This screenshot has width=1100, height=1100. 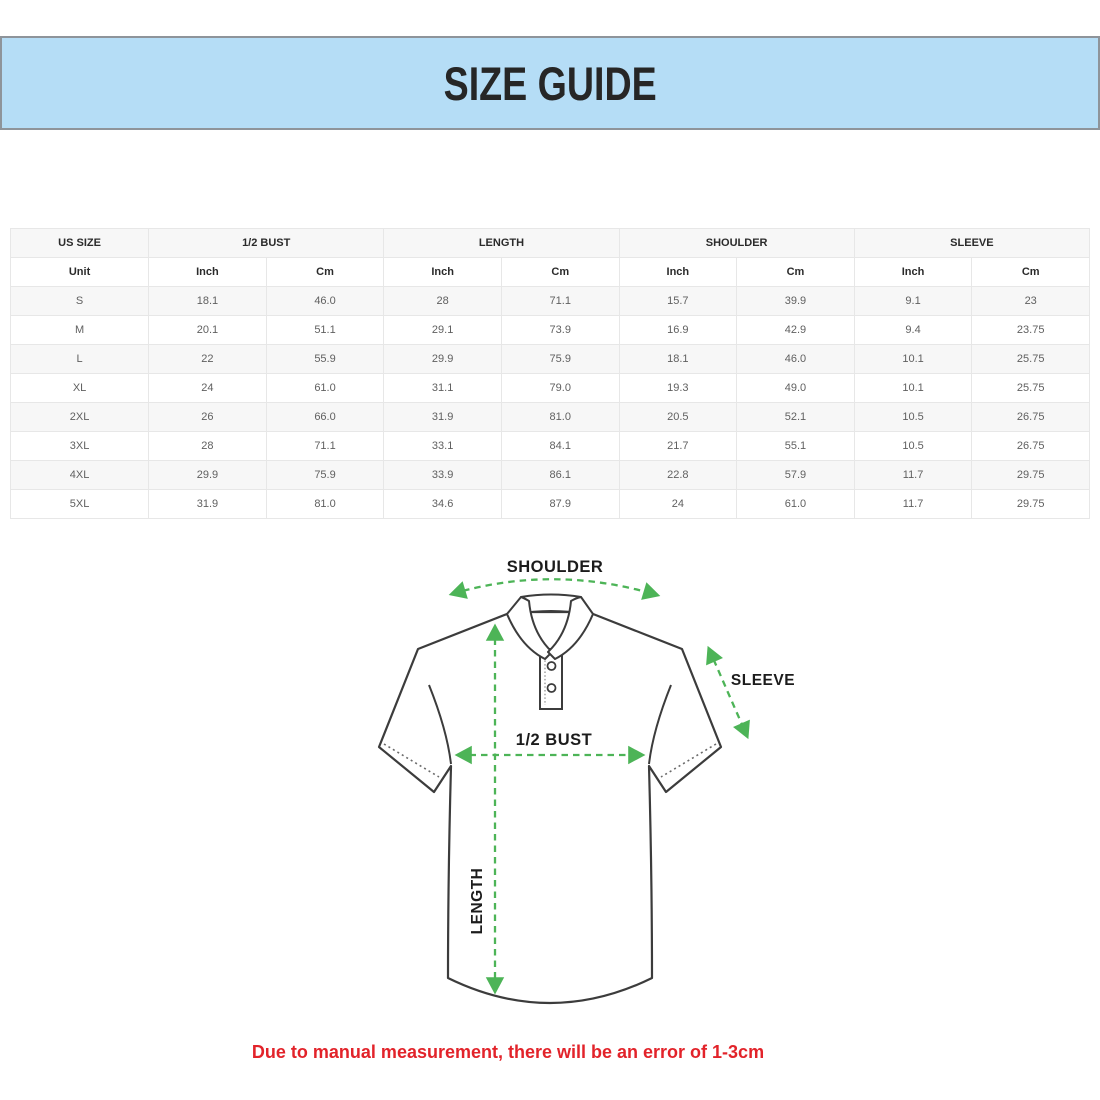 I want to click on right-armhole-seam, so click(x=660, y=724).